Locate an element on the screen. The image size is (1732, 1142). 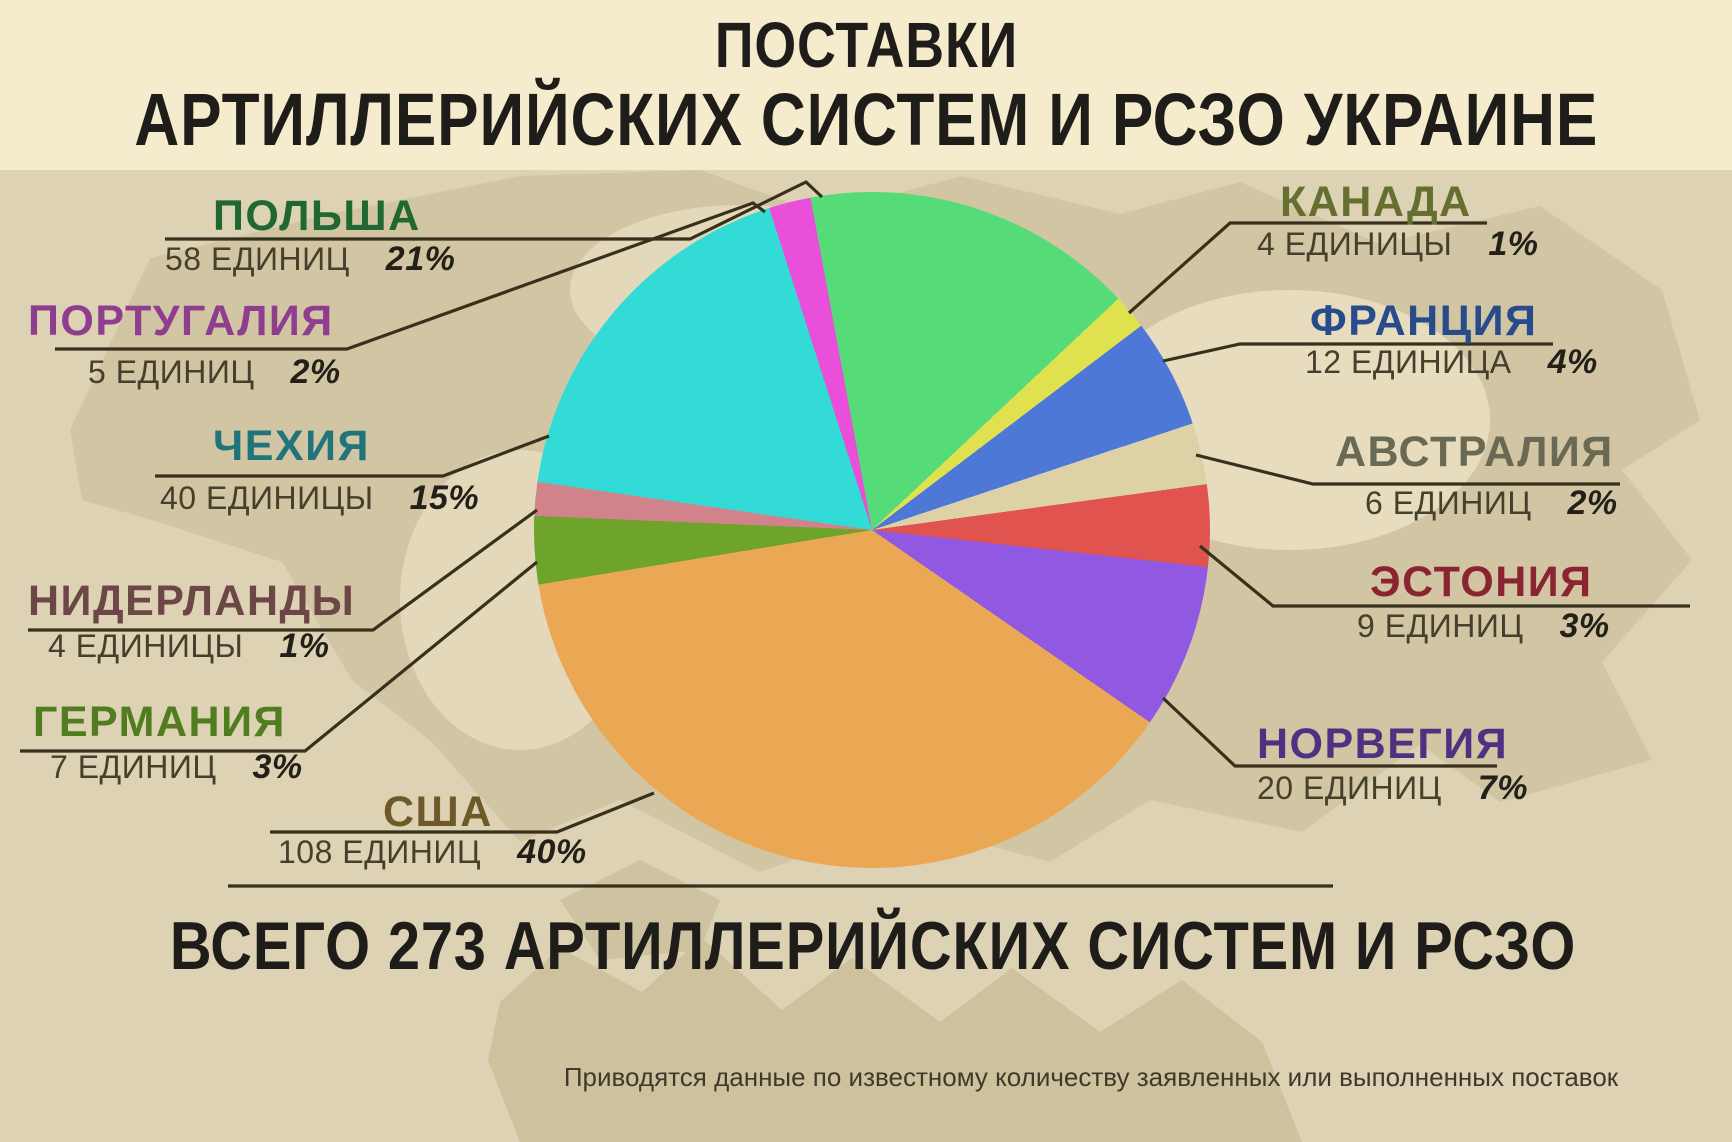
label-poland: ПОЛЬША 58 ЕДИНИЦ 21% is located at coordinates (310, 235).